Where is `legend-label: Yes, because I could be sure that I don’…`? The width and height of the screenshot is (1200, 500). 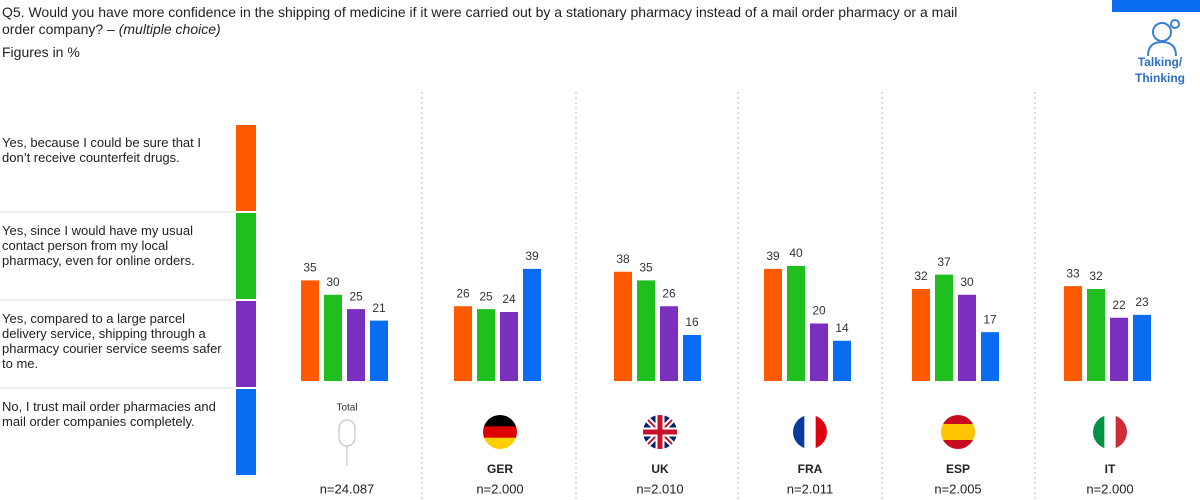 legend-label: Yes, because I could be sure that I don’… is located at coordinates (101, 150).